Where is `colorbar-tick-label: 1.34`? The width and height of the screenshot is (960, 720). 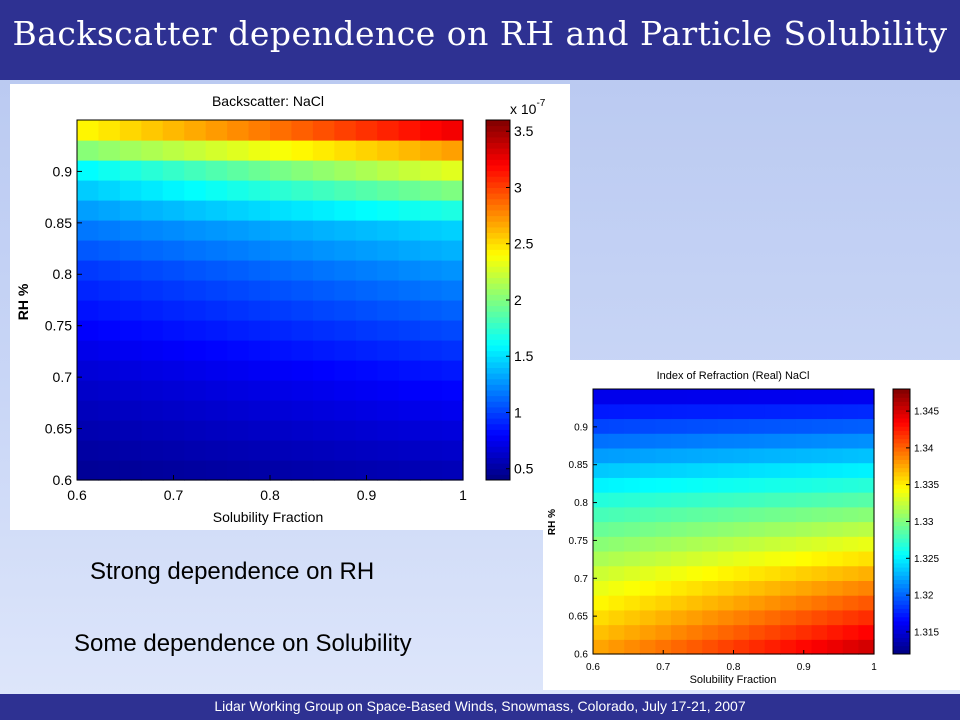 colorbar-tick-label: 1.34 is located at coordinates (924, 448).